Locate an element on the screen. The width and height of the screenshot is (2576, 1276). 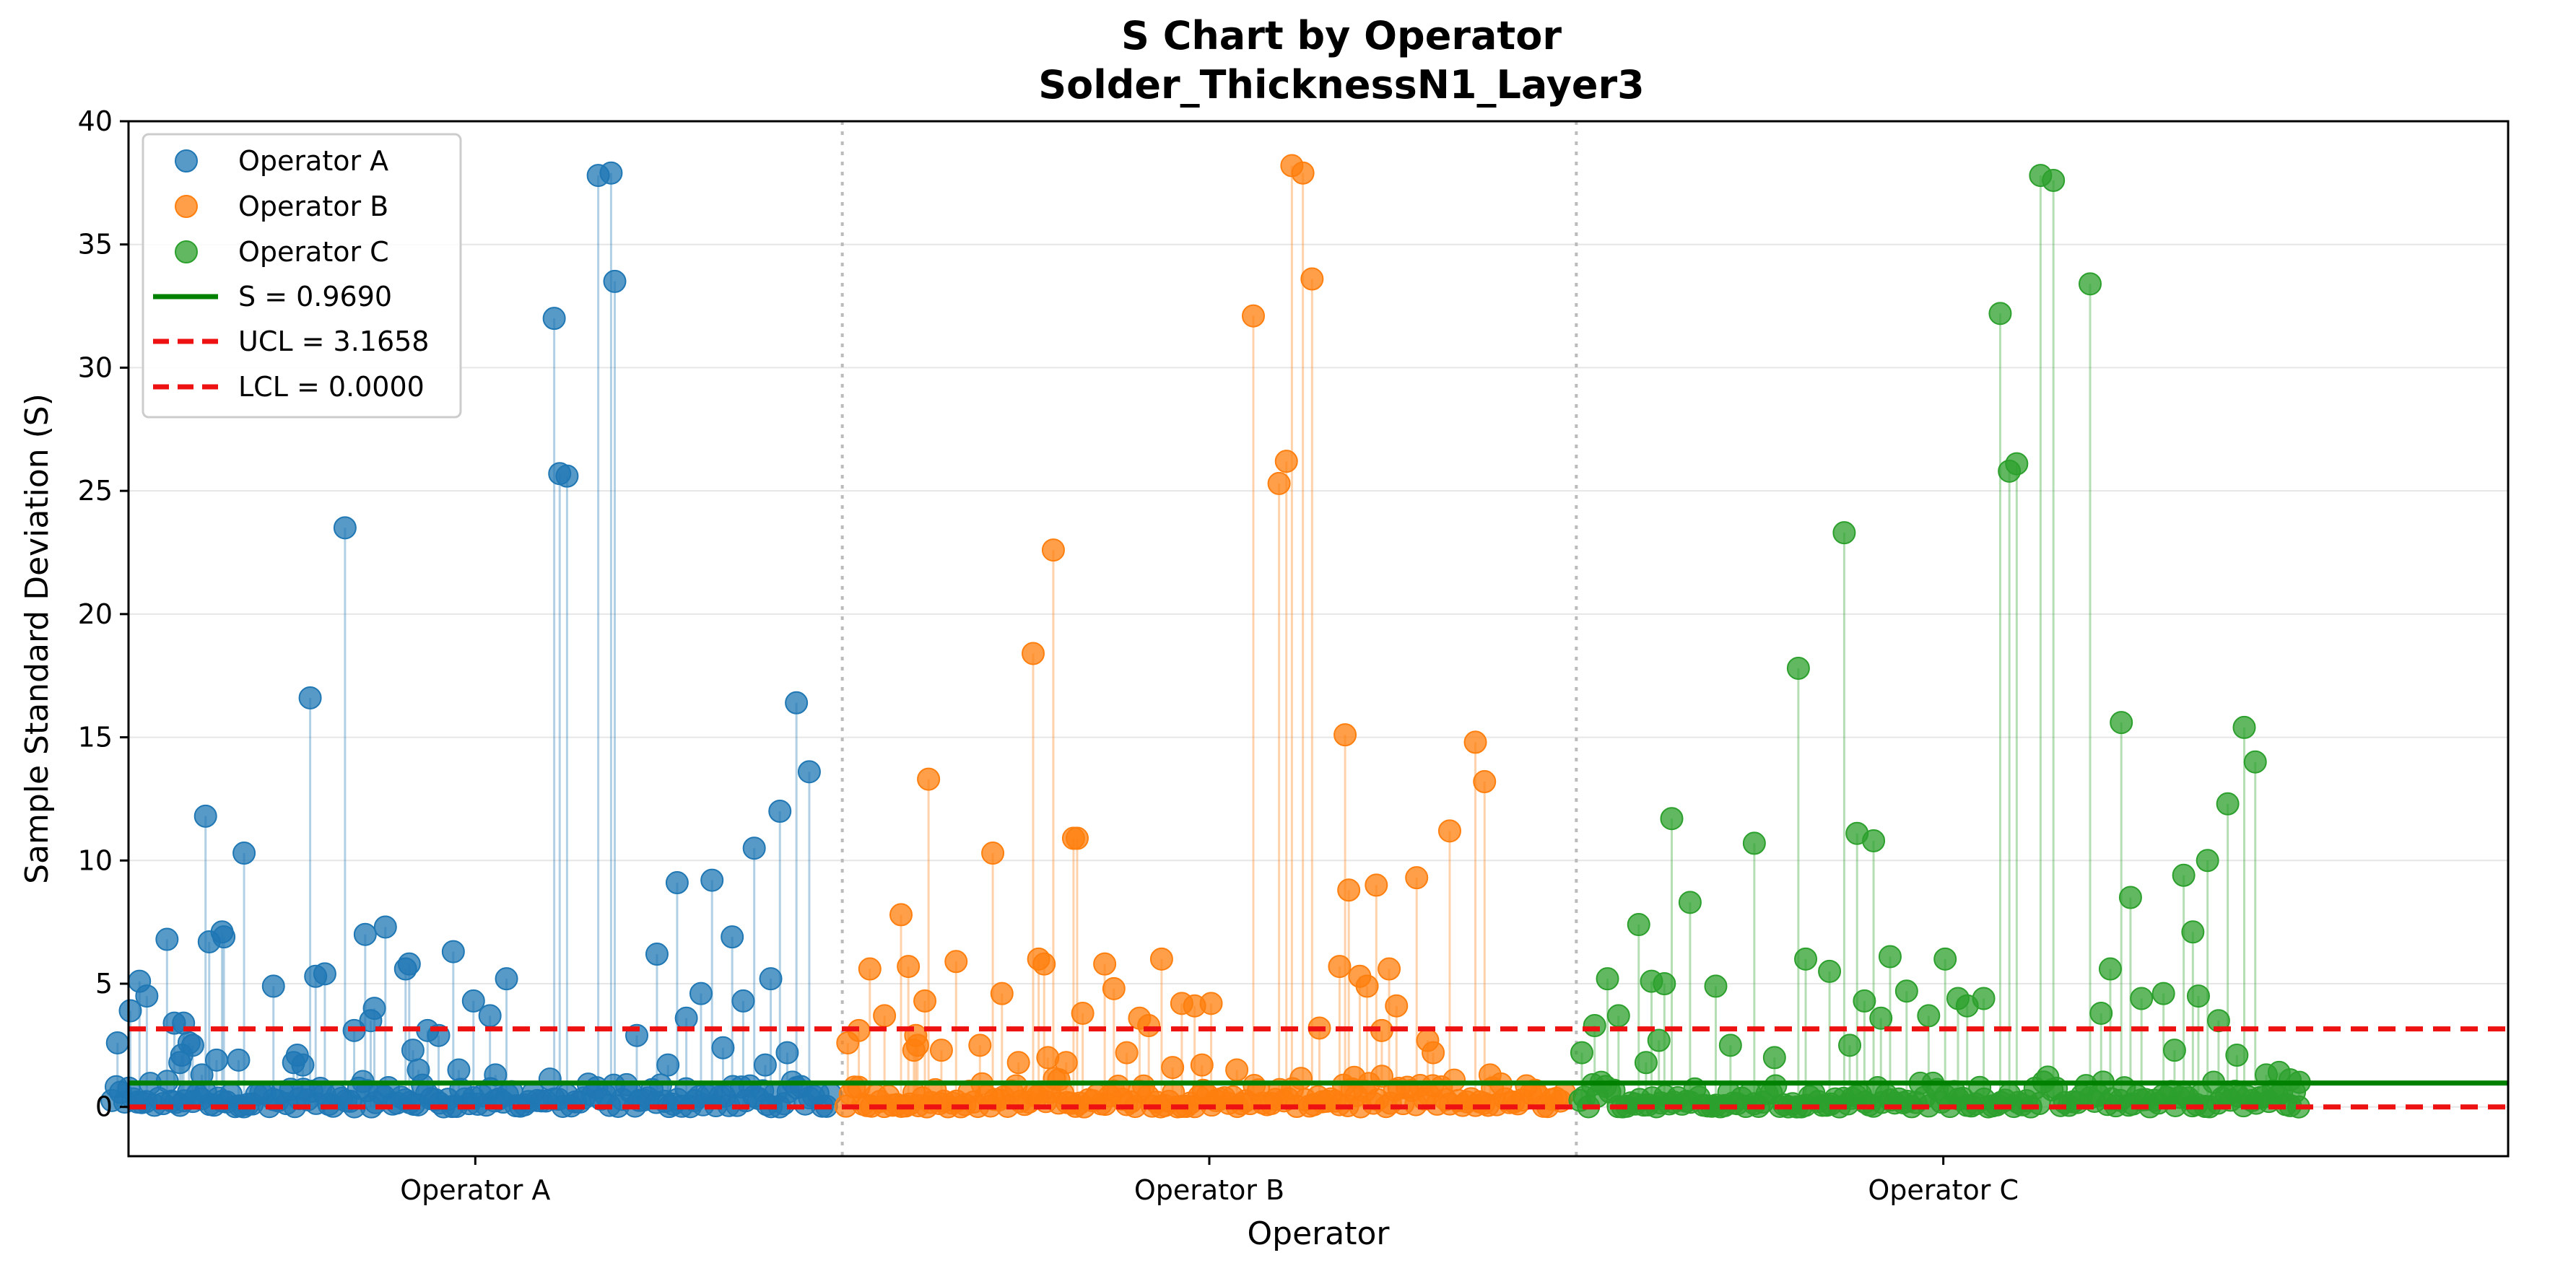
y-axis-label: Sample Standard Deviation (S) is located at coordinates (37, 638).